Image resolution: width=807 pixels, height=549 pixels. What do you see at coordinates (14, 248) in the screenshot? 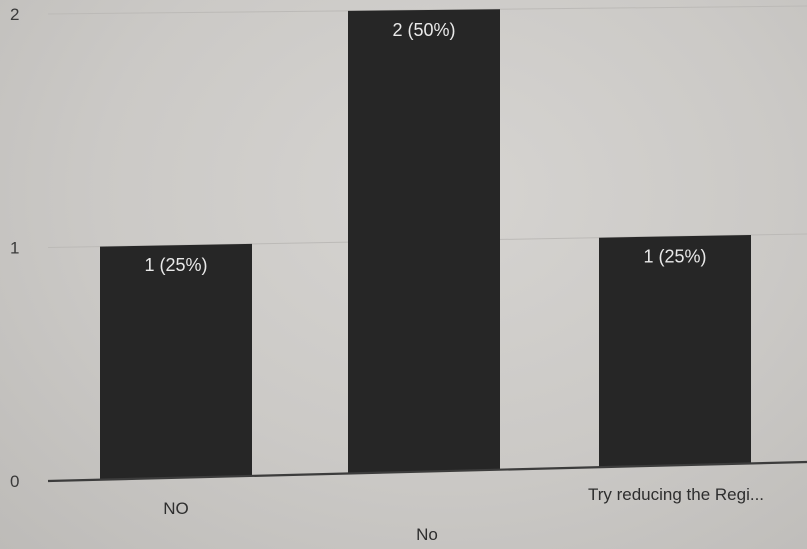
I see `y-tick-label: 1` at bounding box center [14, 248].